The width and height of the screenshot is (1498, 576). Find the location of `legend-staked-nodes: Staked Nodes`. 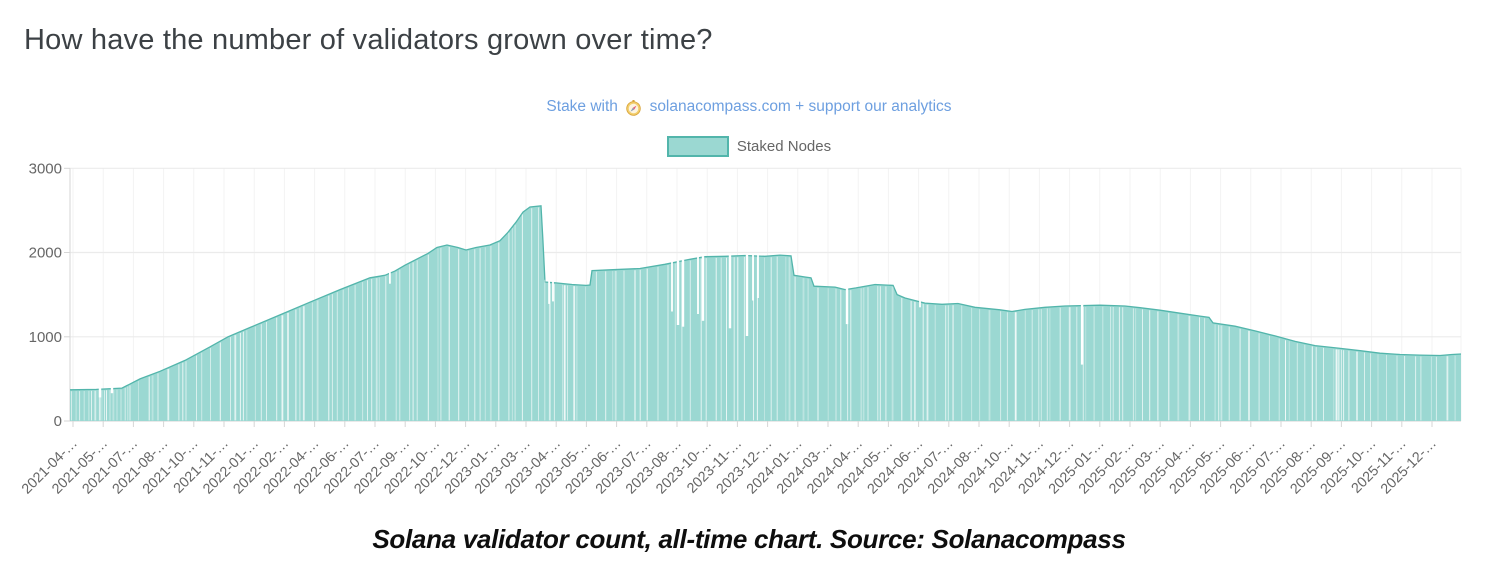

legend-staked-nodes: Staked Nodes is located at coordinates (749, 146).